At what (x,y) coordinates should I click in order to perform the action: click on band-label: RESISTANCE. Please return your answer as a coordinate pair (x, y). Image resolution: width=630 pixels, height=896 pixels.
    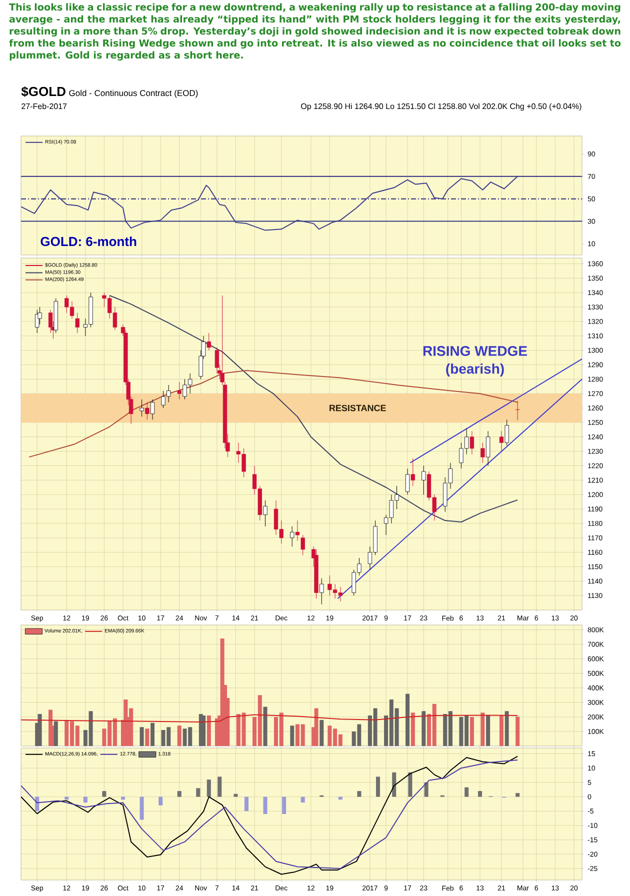
    Looking at the image, I should click on (358, 408).